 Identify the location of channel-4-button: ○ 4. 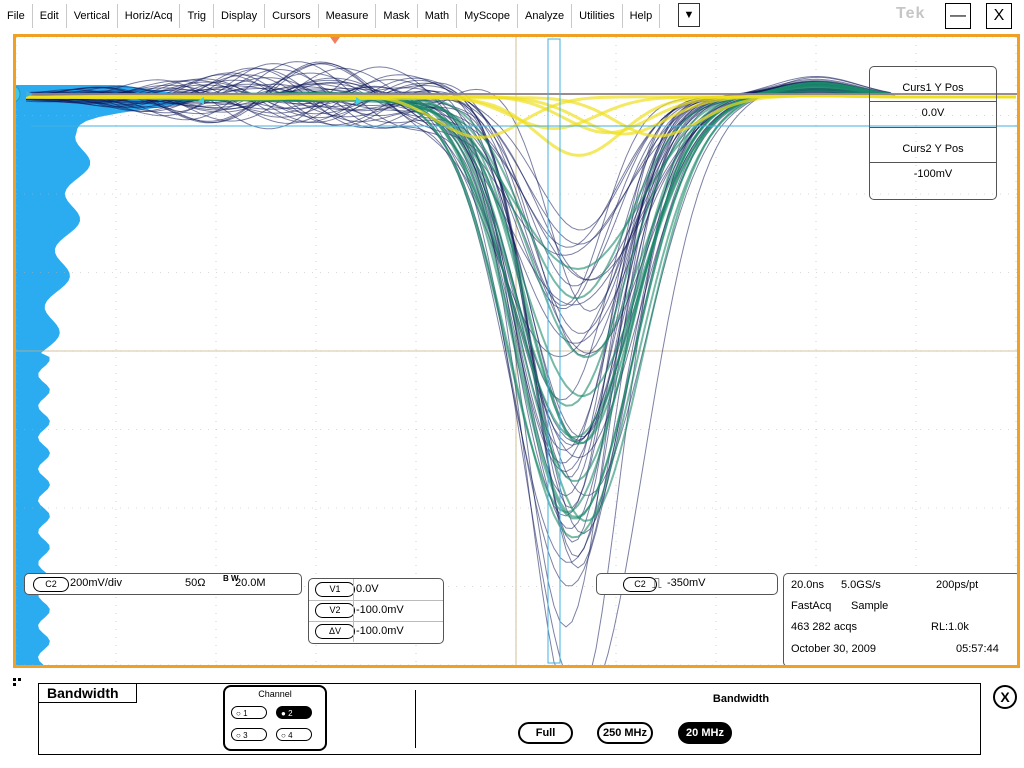
(294, 734).